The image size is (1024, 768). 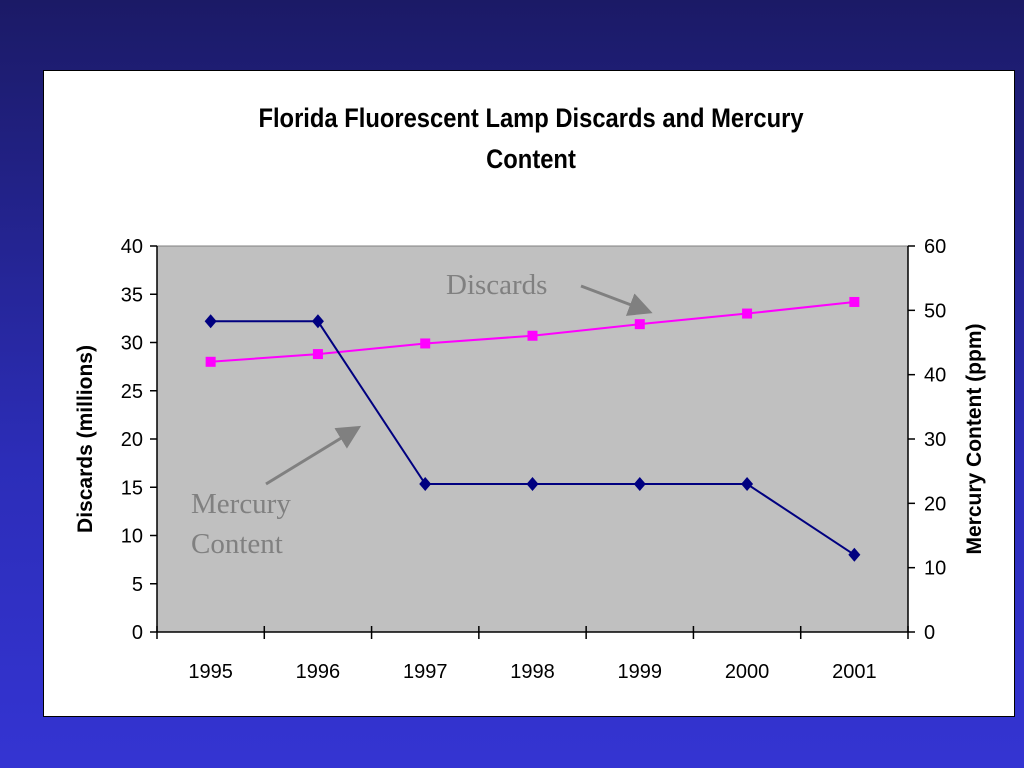 I want to click on y-right-tick-label: 10, so click(x=935, y=569).